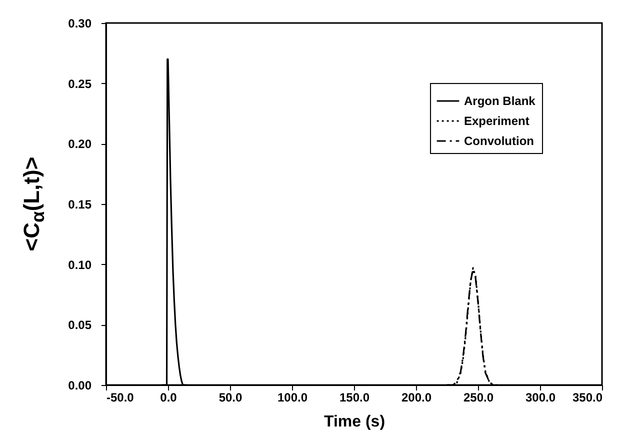  I want to click on y-tick-label: 0.25, so click(80, 83).